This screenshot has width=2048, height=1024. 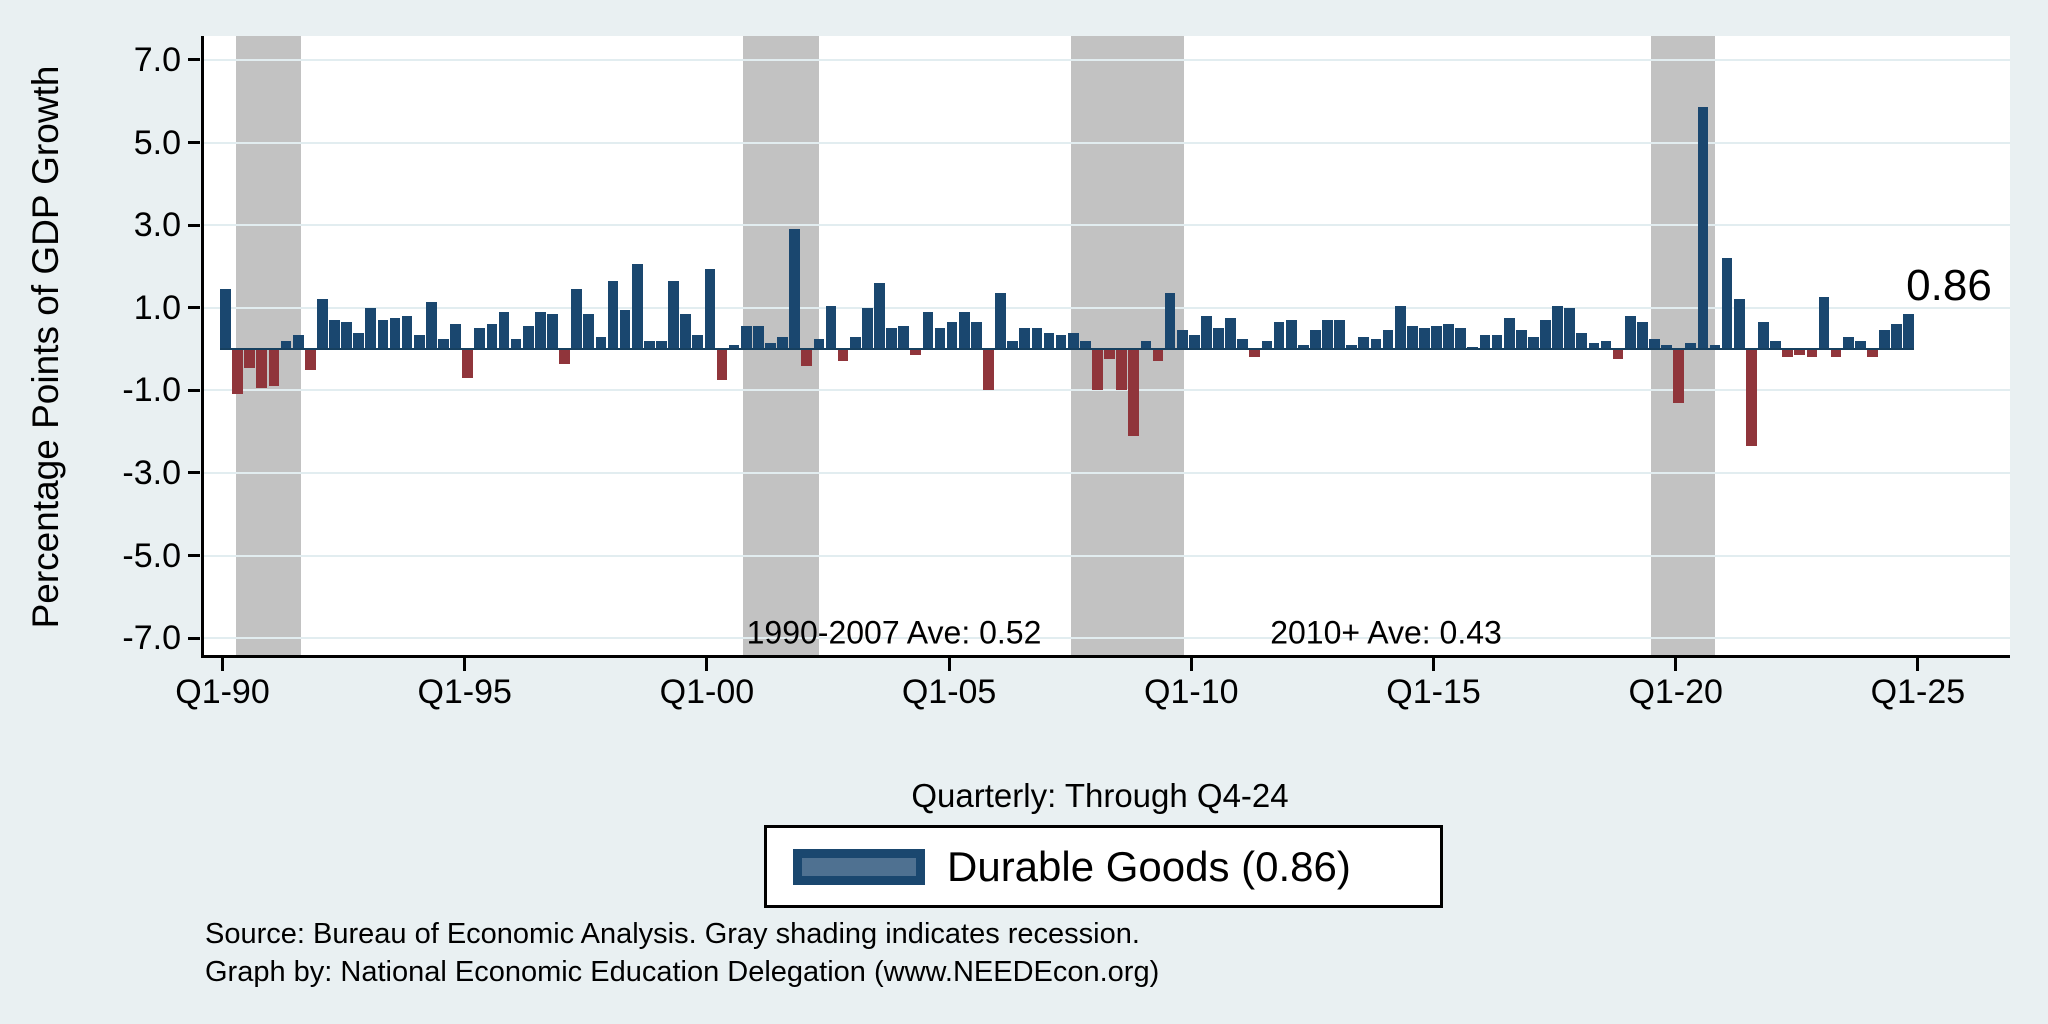 What do you see at coordinates (649, 344) in the screenshot?
I see `bar-q35` at bounding box center [649, 344].